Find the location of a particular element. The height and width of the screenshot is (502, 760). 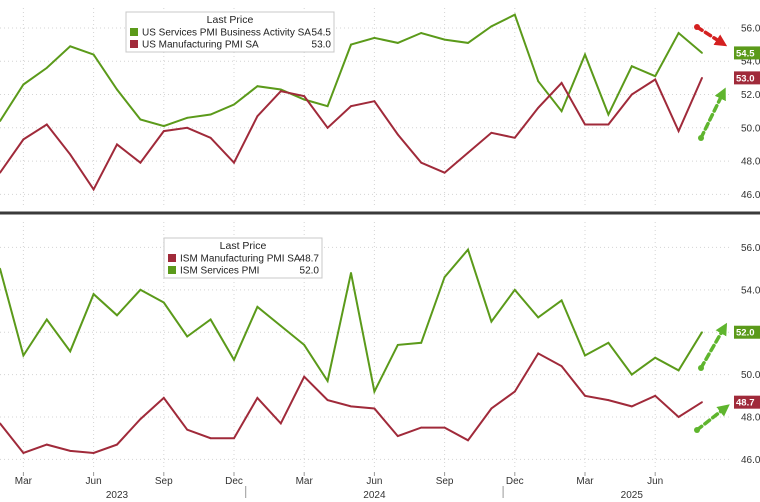

legend-series-name: US Services PMI Business Activity SA is located at coordinates (226, 33).